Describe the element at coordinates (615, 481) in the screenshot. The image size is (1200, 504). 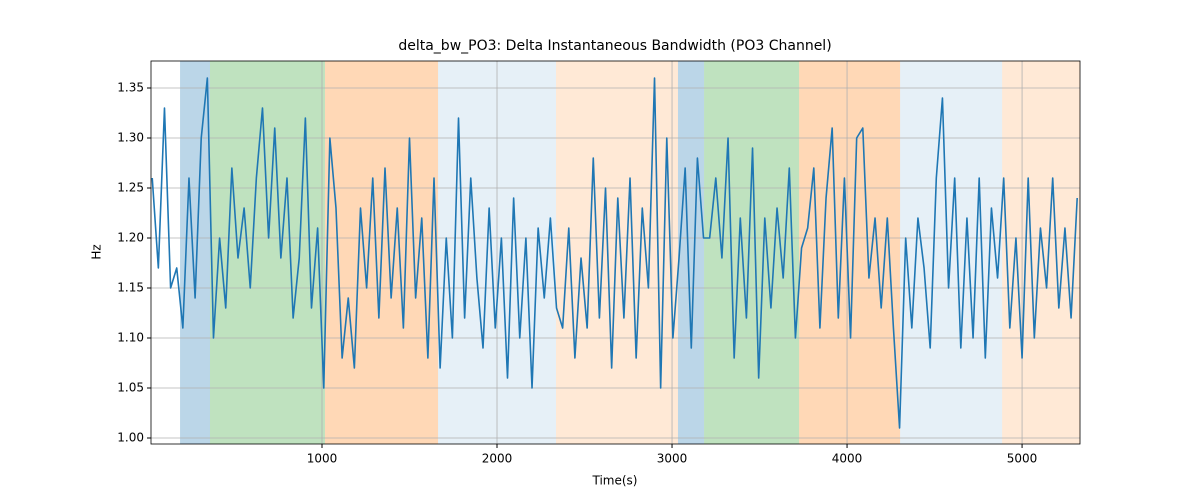
I see `x-axis-label: Time(s)` at that location.